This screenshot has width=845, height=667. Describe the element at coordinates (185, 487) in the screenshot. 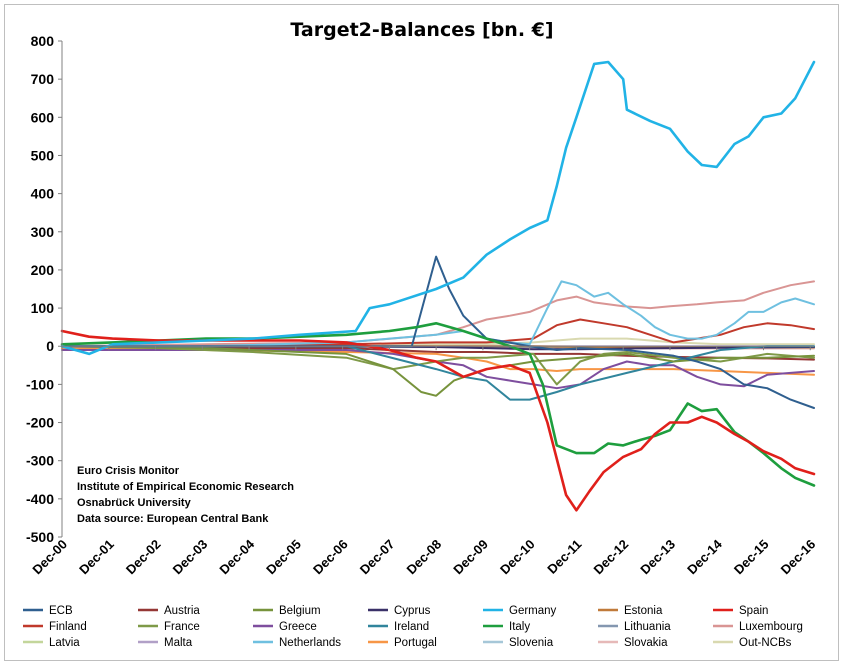

I see `annotation-line: Institute of Empirical Economic Research` at that location.